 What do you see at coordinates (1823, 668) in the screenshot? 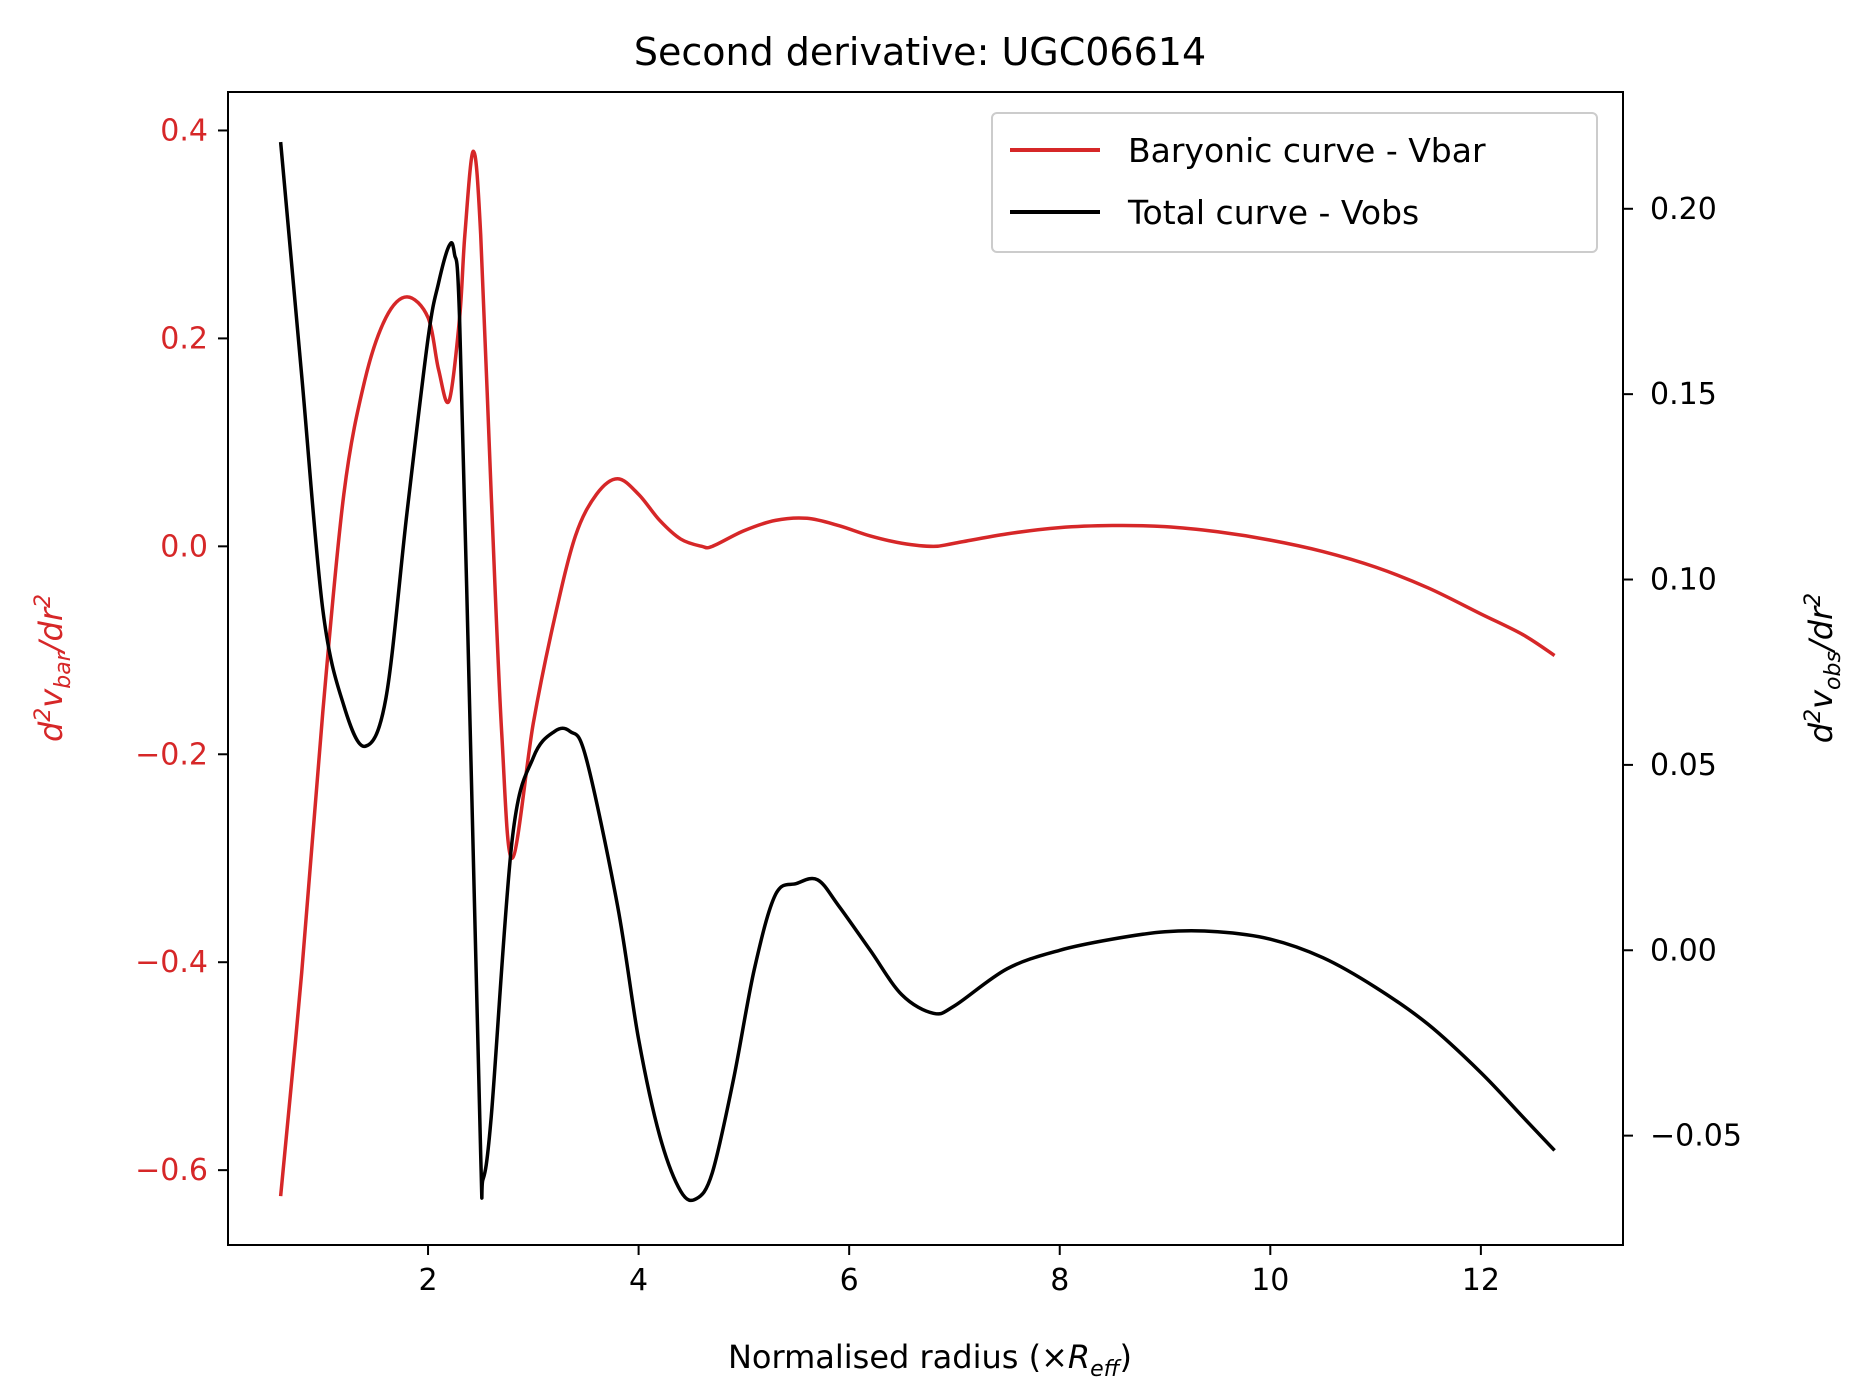
I see `y-axis-right-label: d2vobs/dr2` at bounding box center [1823, 668].